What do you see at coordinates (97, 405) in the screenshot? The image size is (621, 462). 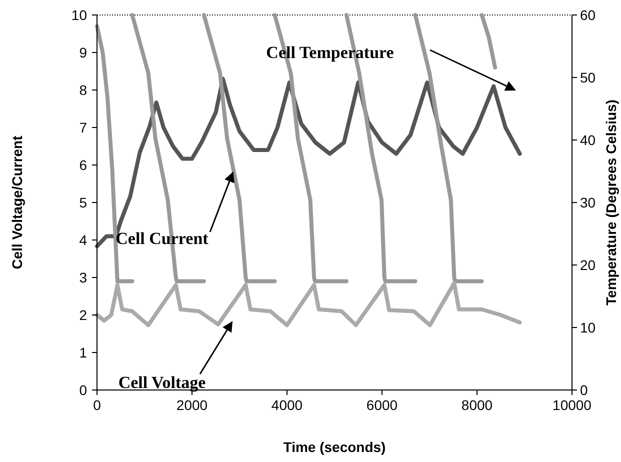 I see `x-tick-label: 0` at bounding box center [97, 405].